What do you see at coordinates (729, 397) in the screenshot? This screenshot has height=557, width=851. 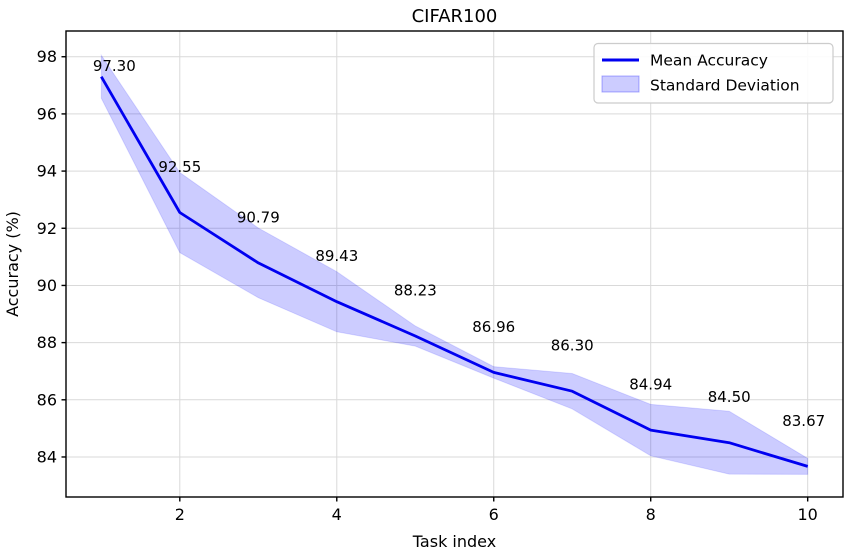 I see `data-point-label: 84.50` at bounding box center [729, 397].